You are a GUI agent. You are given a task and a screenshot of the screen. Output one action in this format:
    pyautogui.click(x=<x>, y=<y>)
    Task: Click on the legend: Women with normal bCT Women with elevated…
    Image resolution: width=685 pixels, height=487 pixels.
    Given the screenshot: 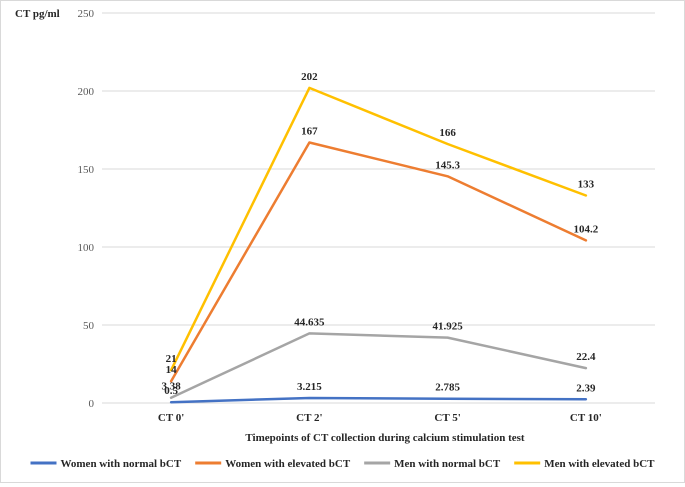 What is the action you would take?
    pyautogui.click(x=342, y=464)
    